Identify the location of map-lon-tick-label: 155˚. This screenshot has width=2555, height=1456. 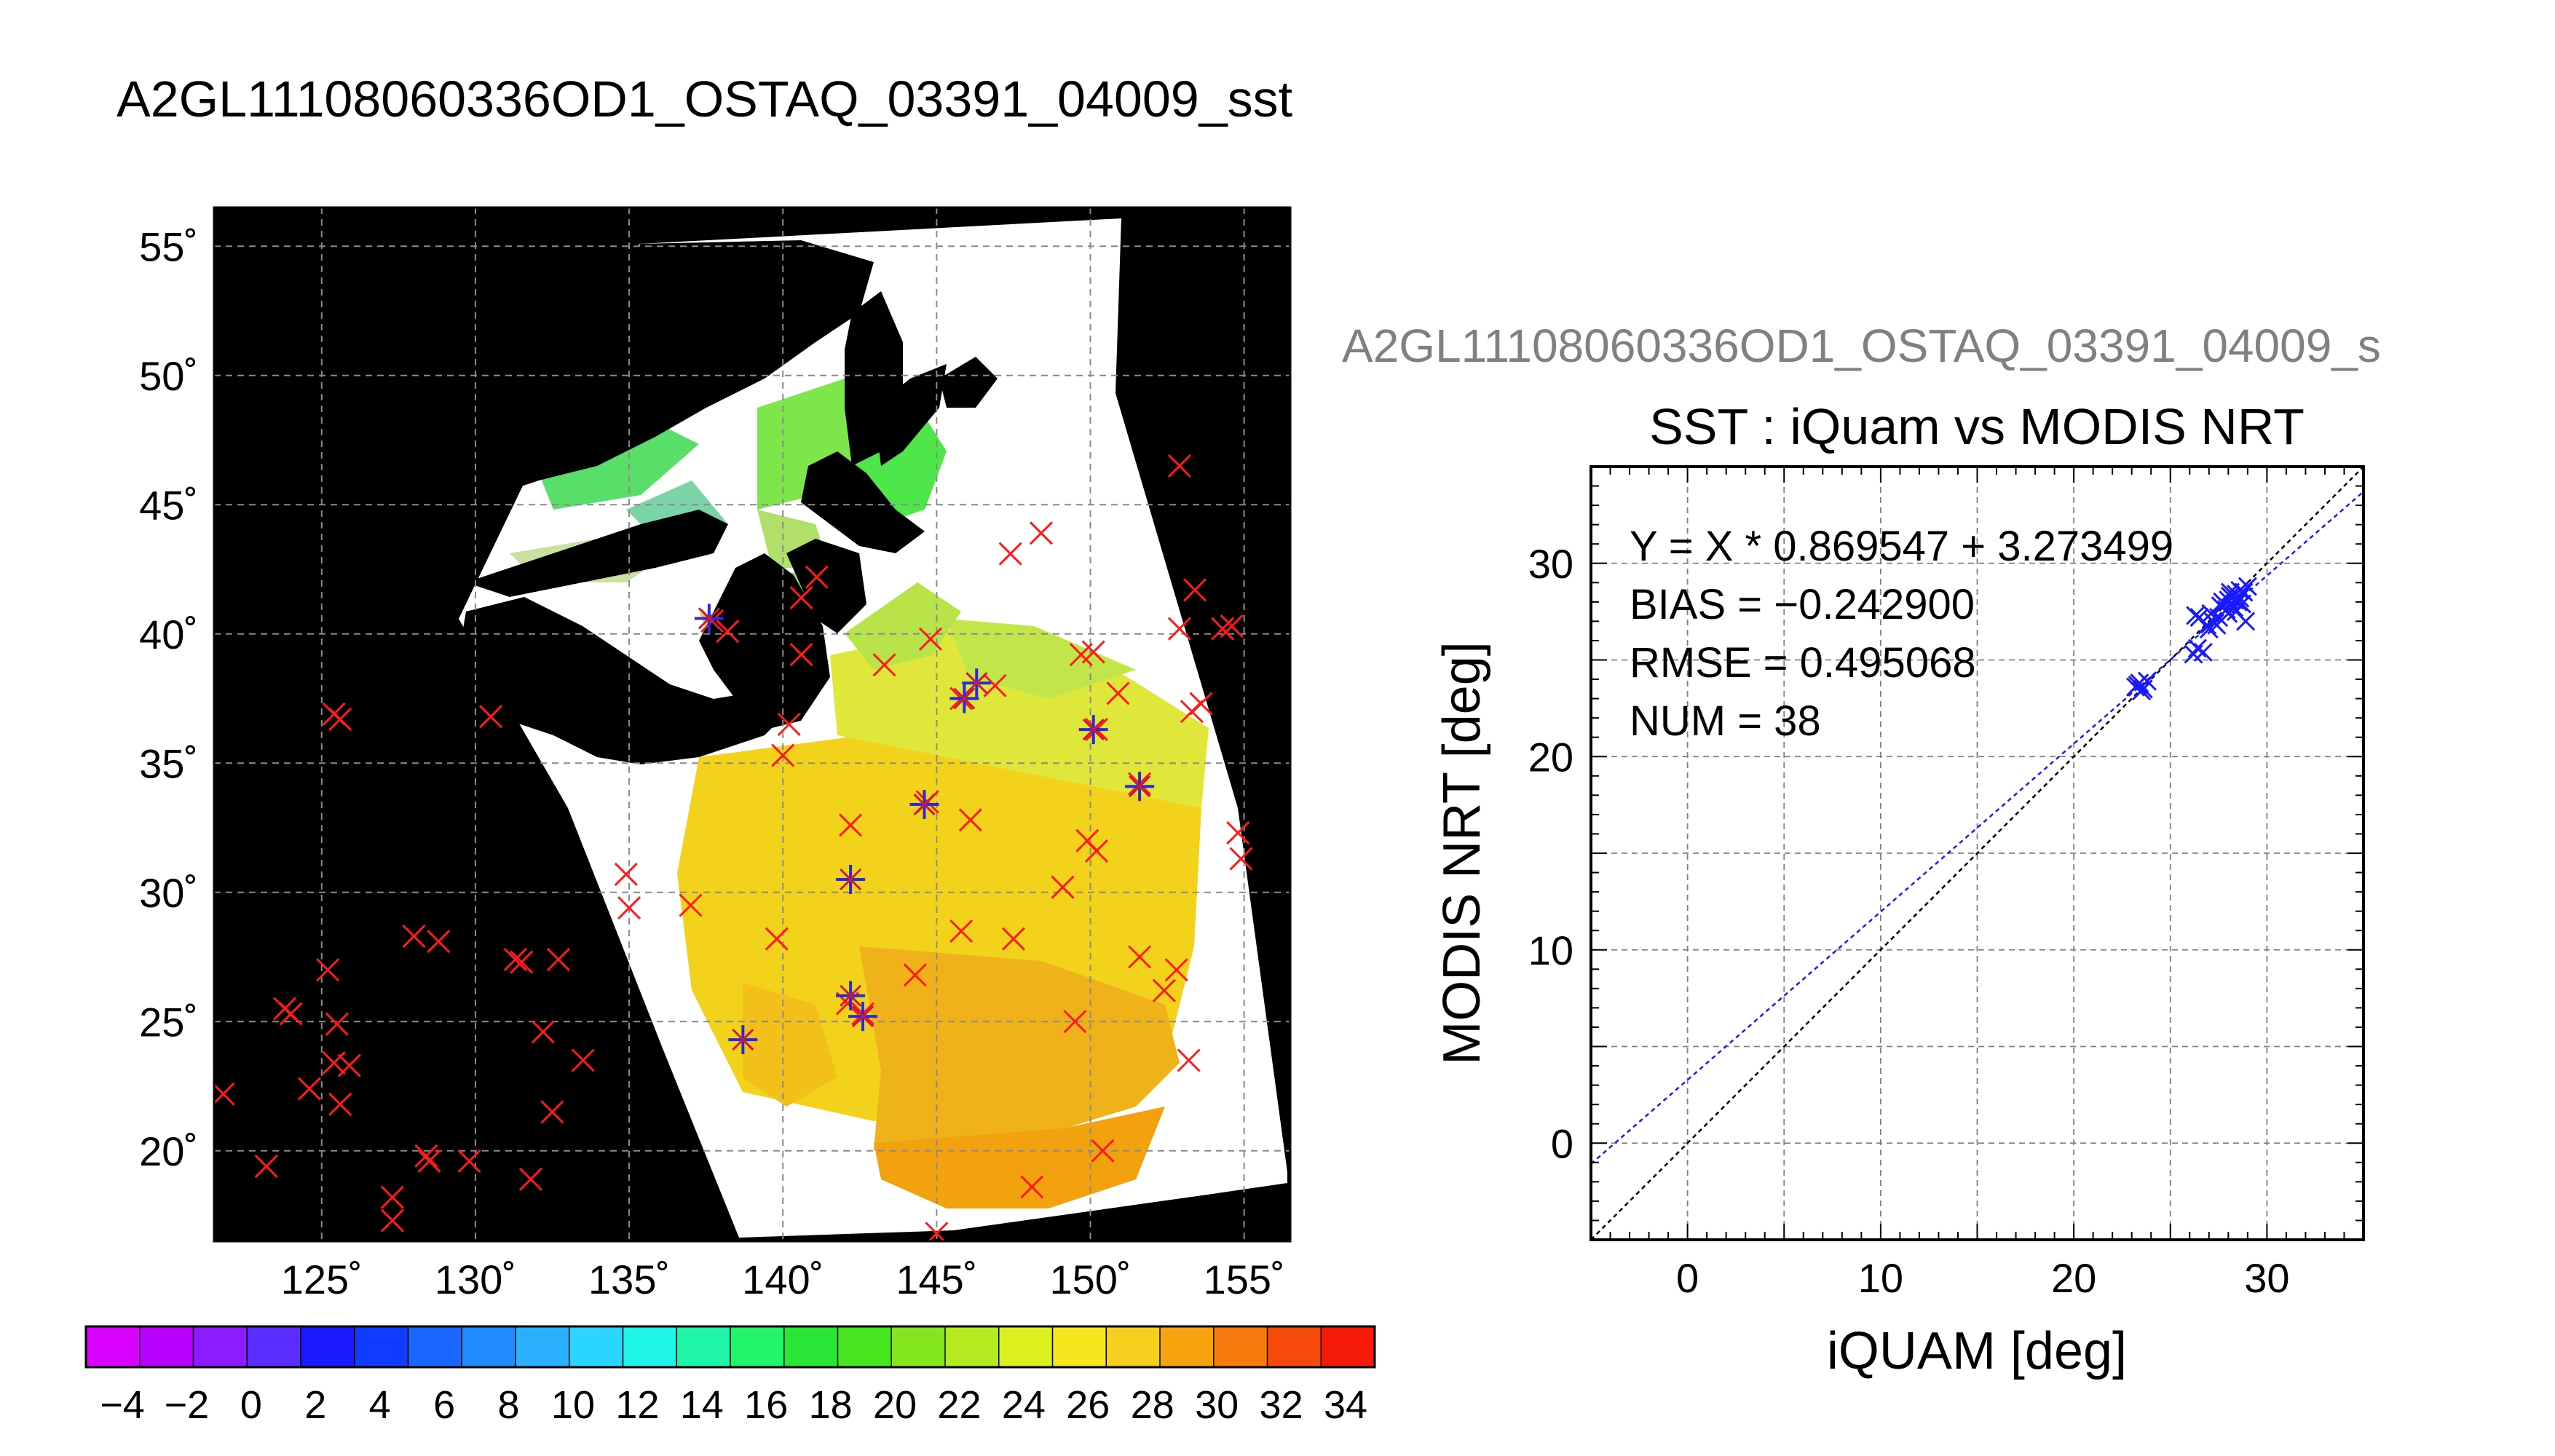
(1244, 1279).